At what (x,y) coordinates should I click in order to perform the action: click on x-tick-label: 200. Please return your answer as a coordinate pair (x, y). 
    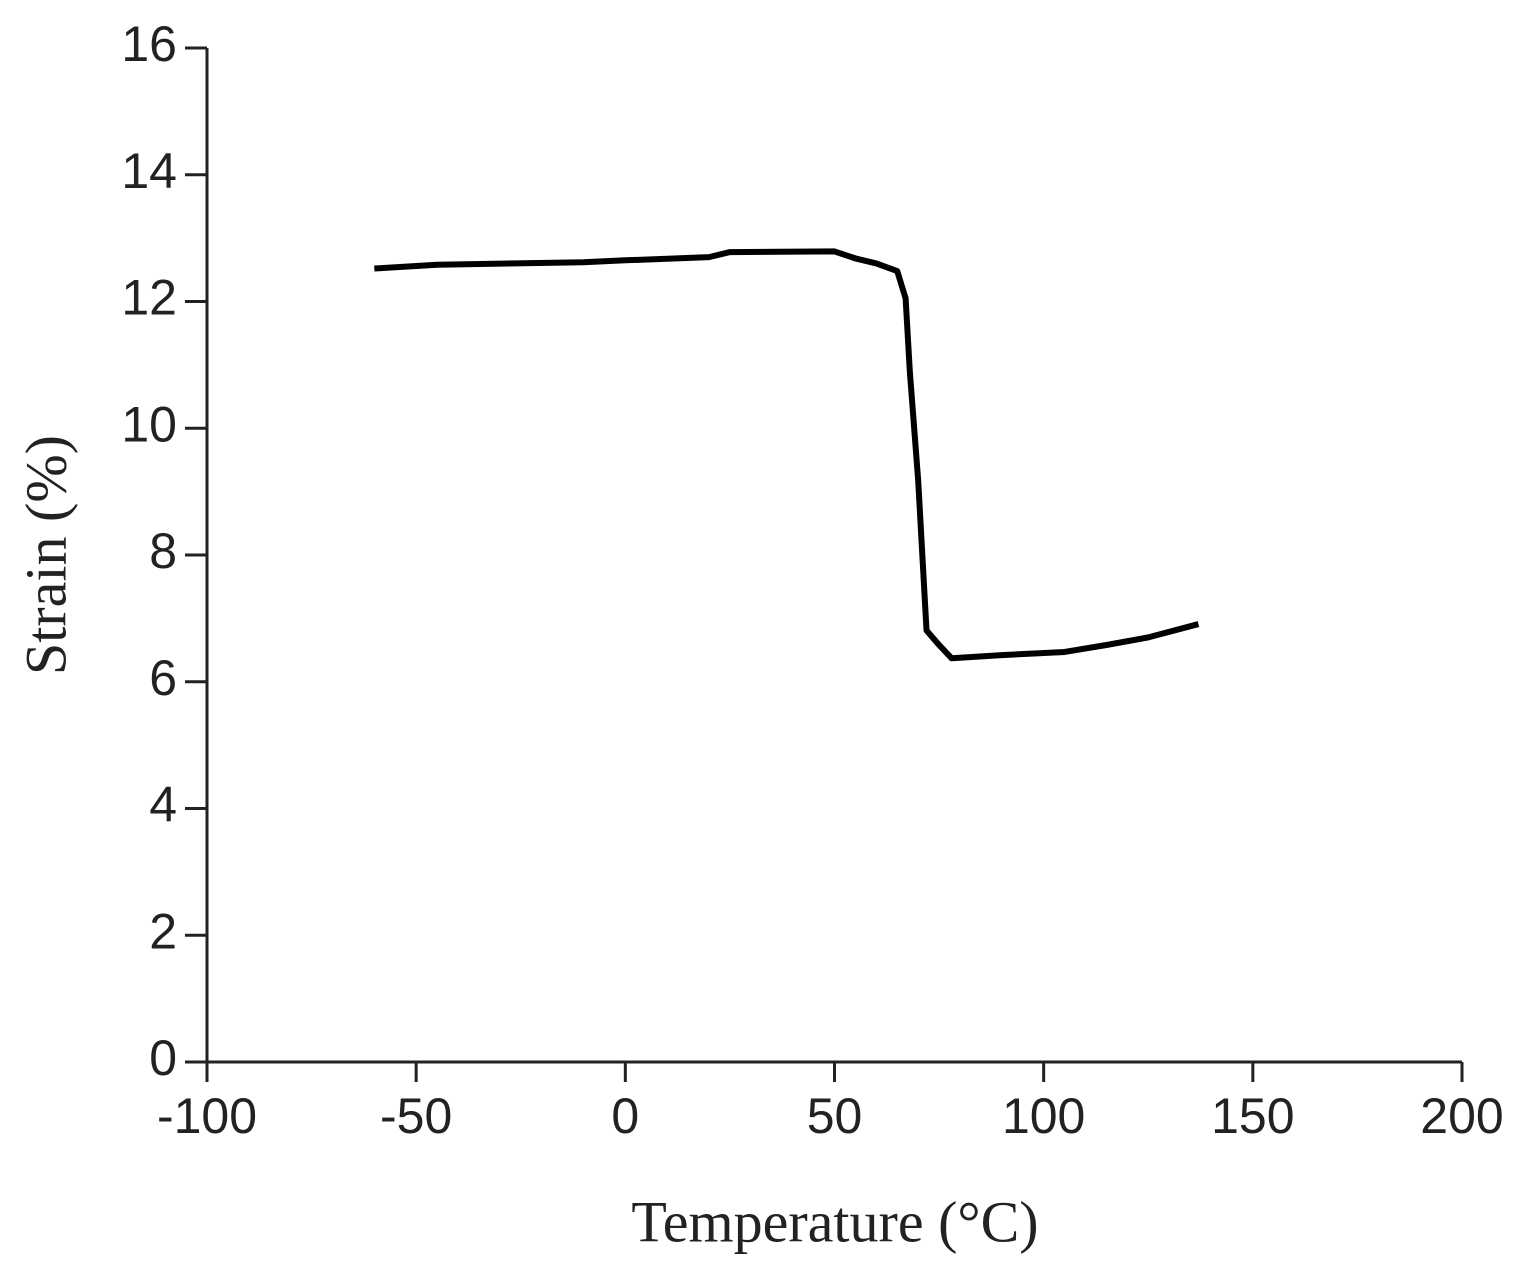
    Looking at the image, I should click on (1461, 1116).